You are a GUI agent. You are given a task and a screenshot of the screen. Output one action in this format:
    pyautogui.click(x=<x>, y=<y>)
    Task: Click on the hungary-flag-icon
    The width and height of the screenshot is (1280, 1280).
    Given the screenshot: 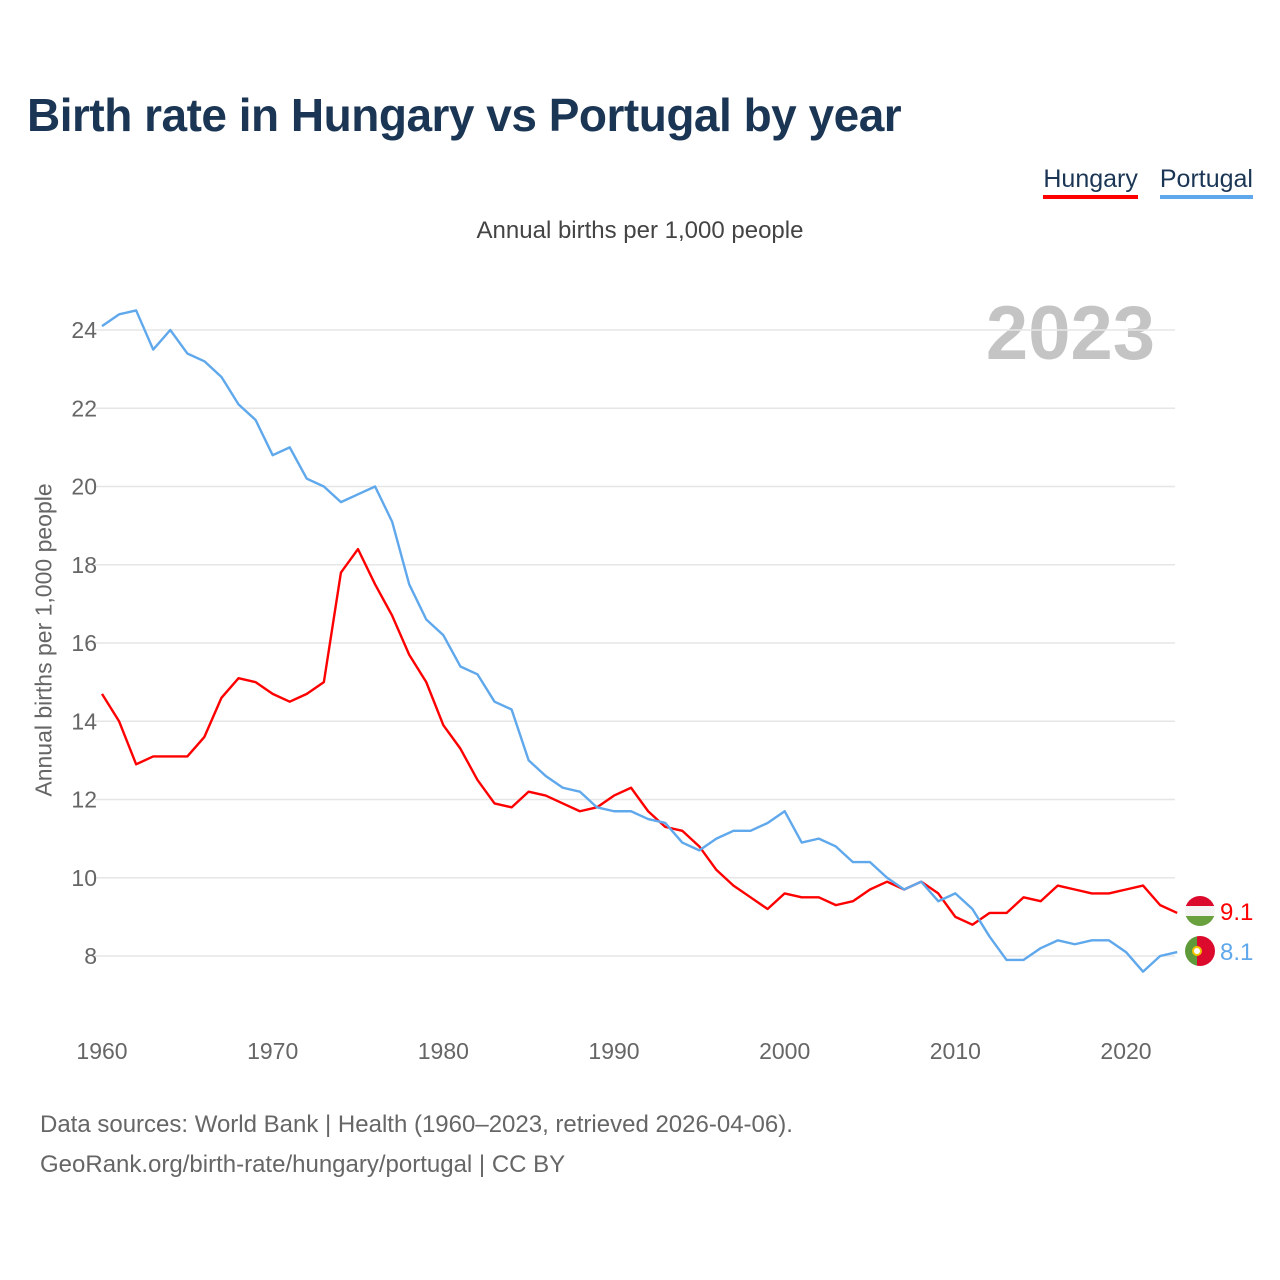 What is the action you would take?
    pyautogui.click(x=1200, y=911)
    